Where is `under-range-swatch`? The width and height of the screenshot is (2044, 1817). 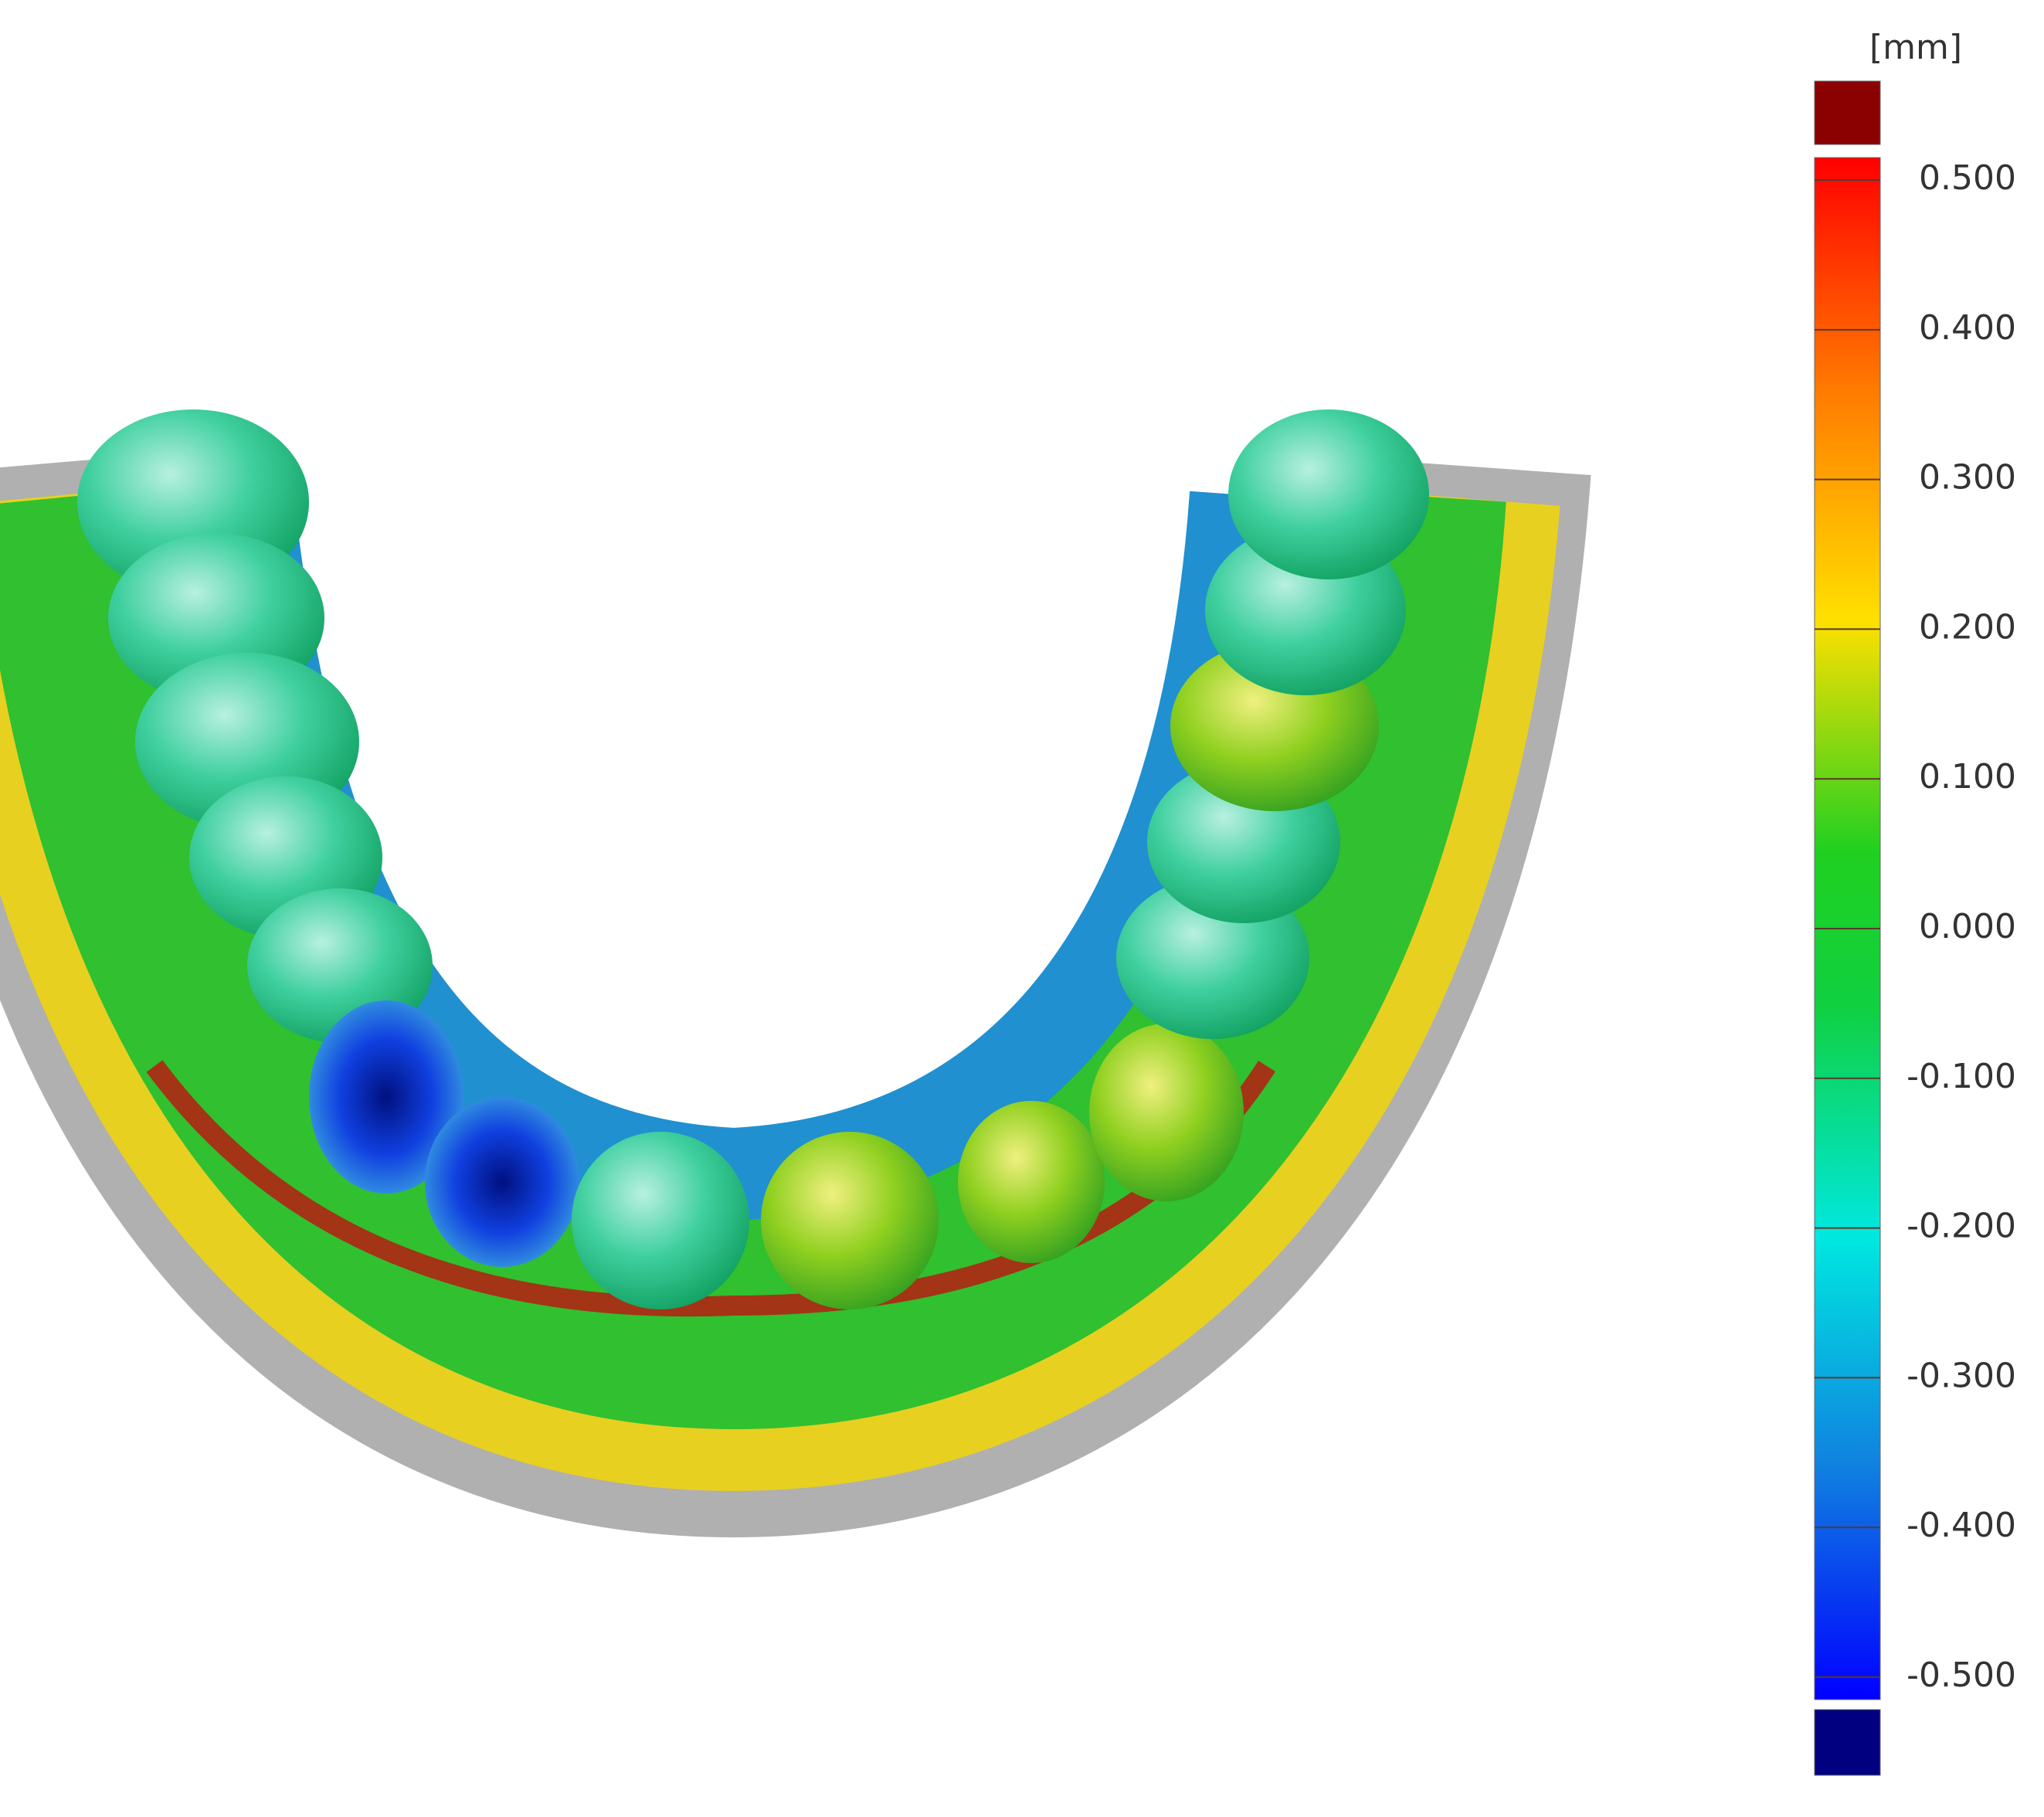 under-range-swatch is located at coordinates (1847, 1742).